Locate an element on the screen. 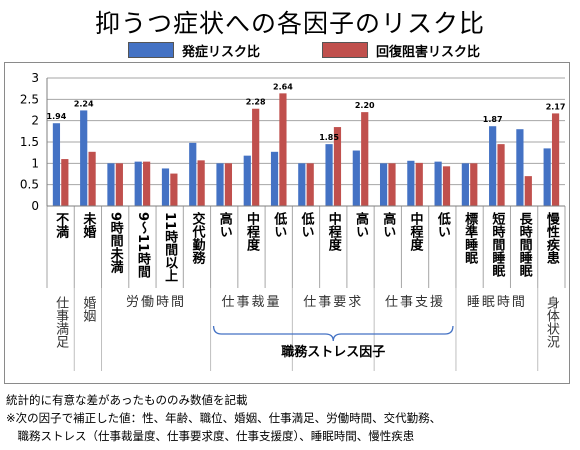  category-label: 標準睡眠 is located at coordinates (470, 238).